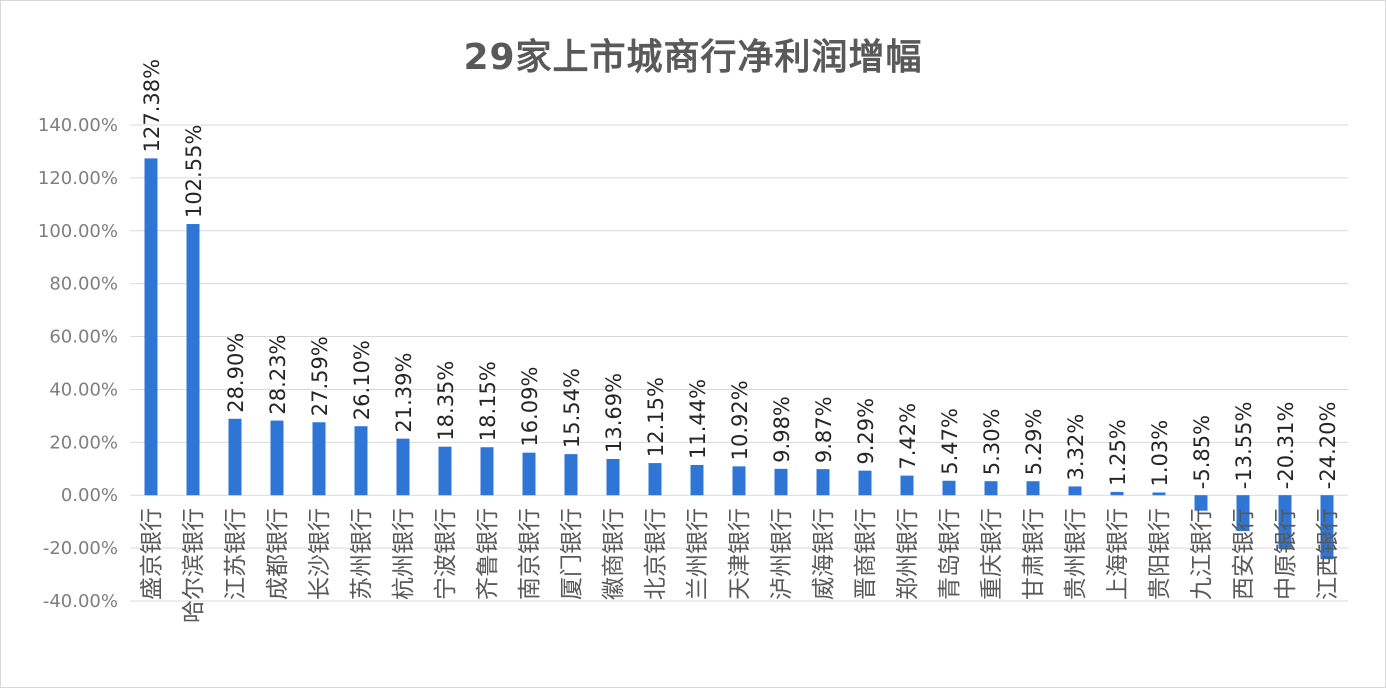  I want to click on category-label: 厦门银行, so click(572, 554).